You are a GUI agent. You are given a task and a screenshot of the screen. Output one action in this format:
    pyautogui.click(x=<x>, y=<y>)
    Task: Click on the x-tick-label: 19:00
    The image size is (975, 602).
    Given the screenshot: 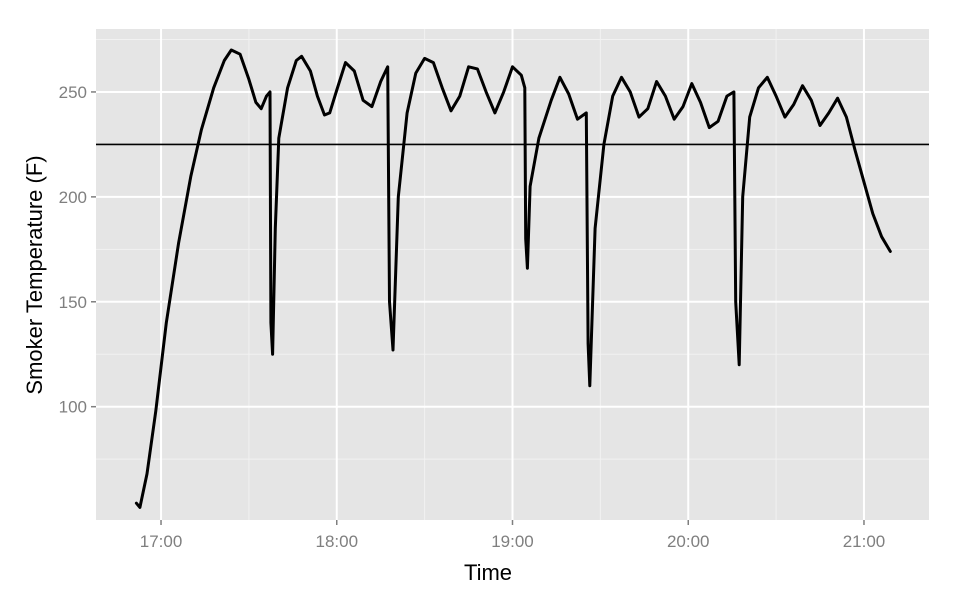 What is the action you would take?
    pyautogui.click(x=512, y=541)
    